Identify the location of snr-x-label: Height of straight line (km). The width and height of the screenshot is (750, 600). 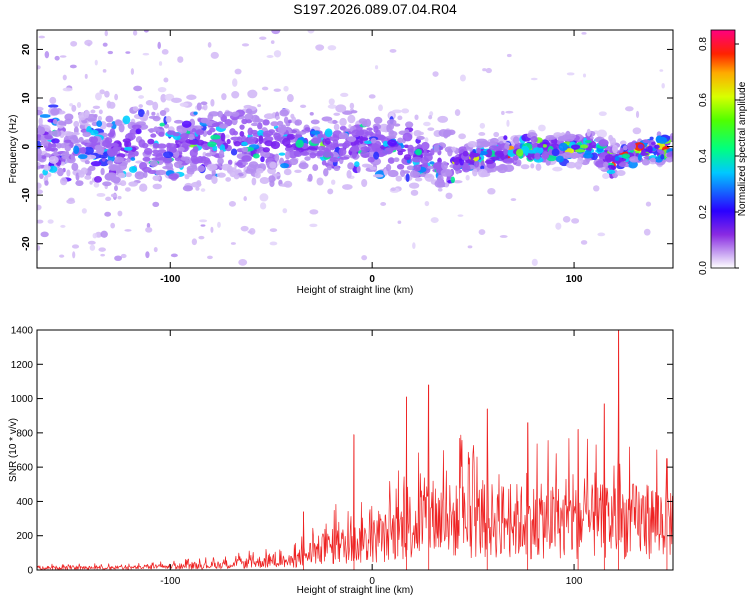
(355, 590).